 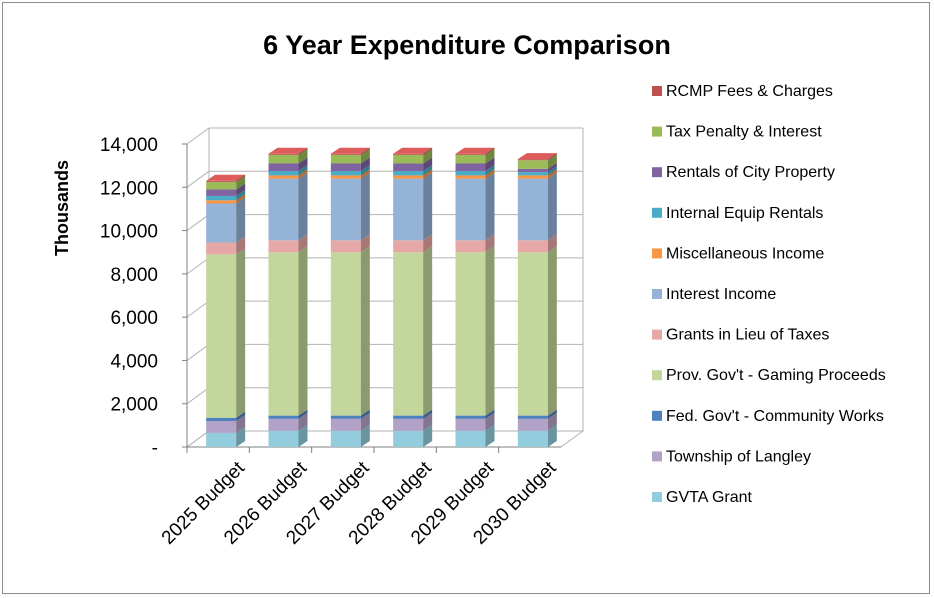 I want to click on y-tick-label: 6,000, so click(x=134, y=318).